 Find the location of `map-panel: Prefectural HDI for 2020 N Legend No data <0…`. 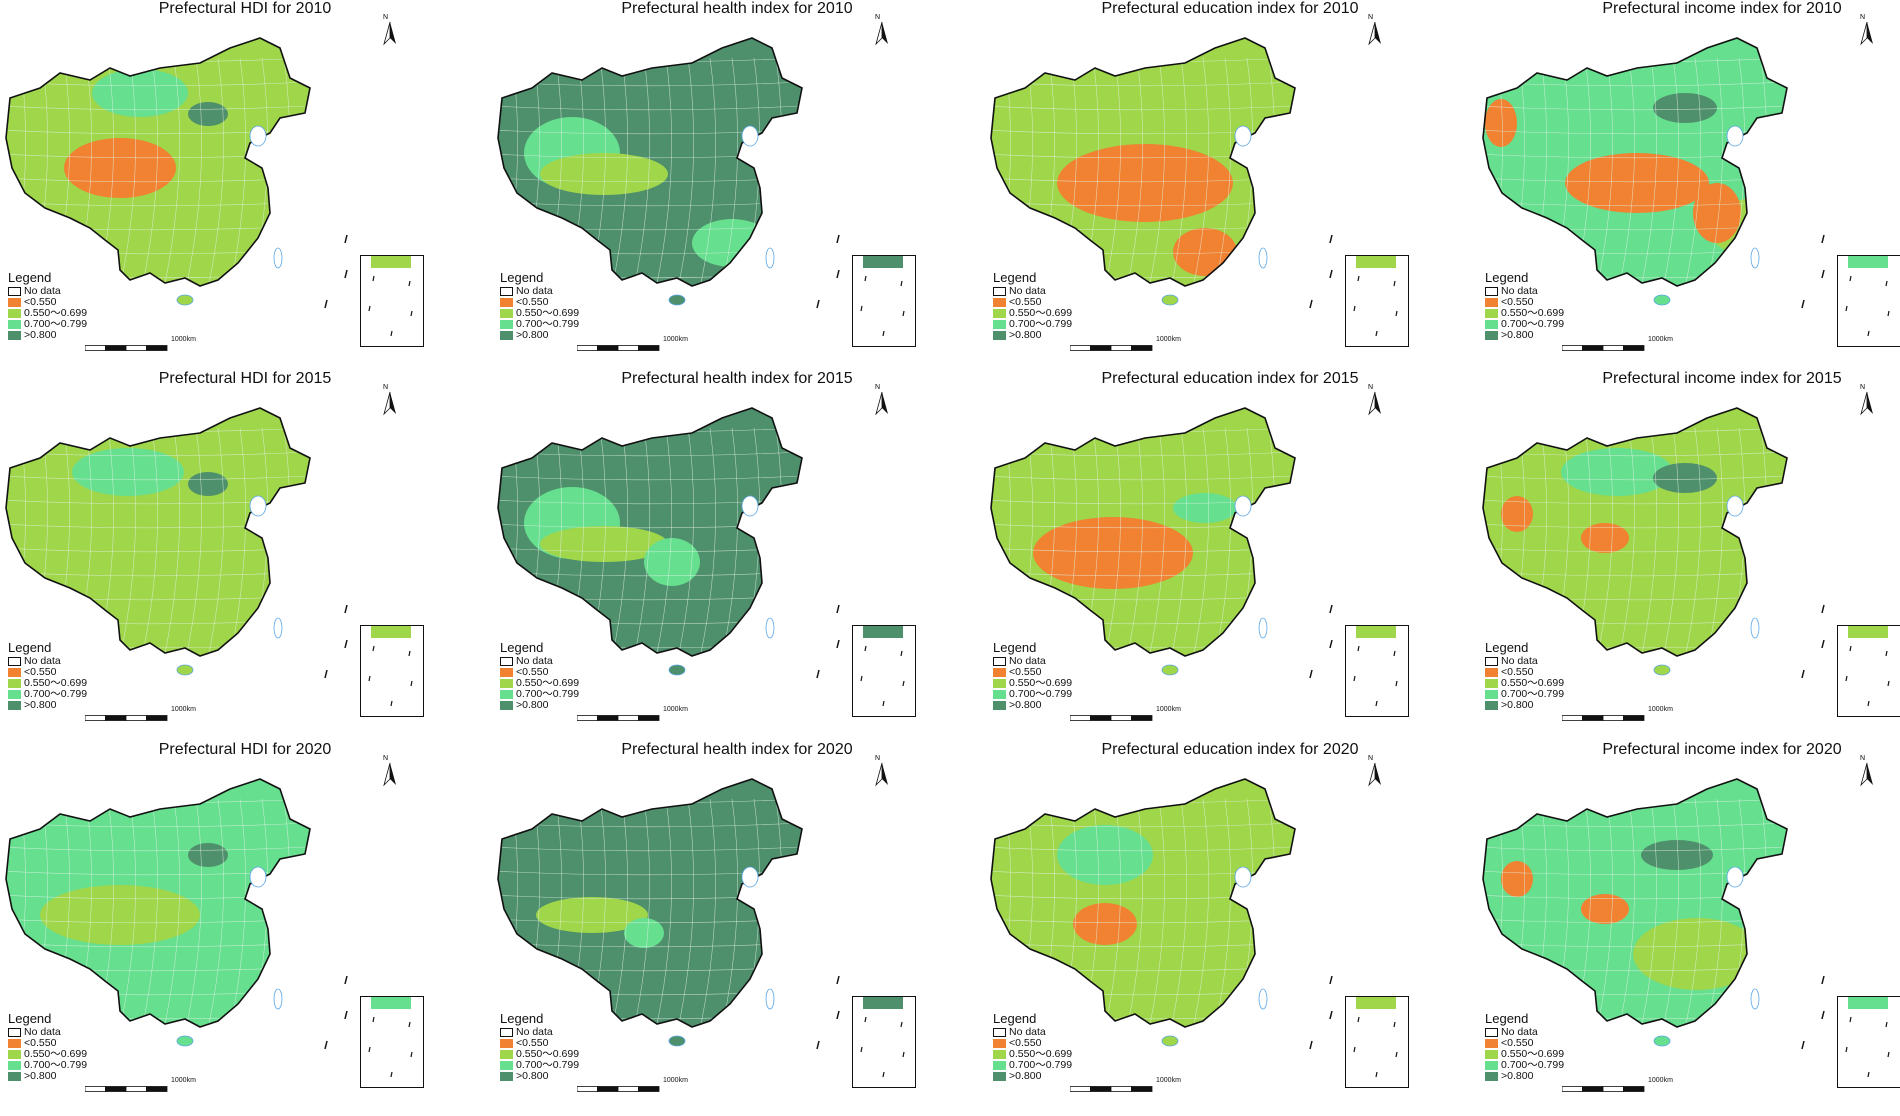

map-panel: Prefectural HDI for 2020 N Legend No data <0… is located at coordinates (245, 928).